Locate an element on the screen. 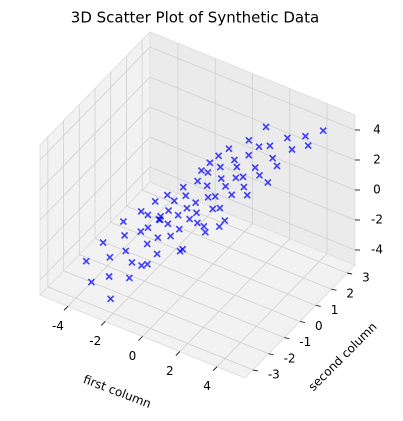 Image resolution: width=403 pixels, height=421 pixels. x-tick-label: 4 is located at coordinates (207, 386).